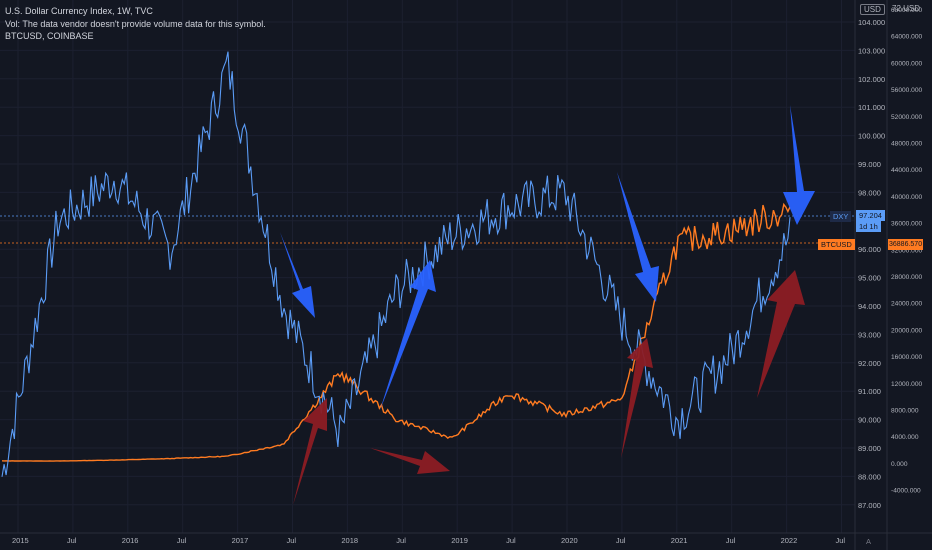  I want to click on right-axis-tick-label: 24000.000, so click(907, 304).